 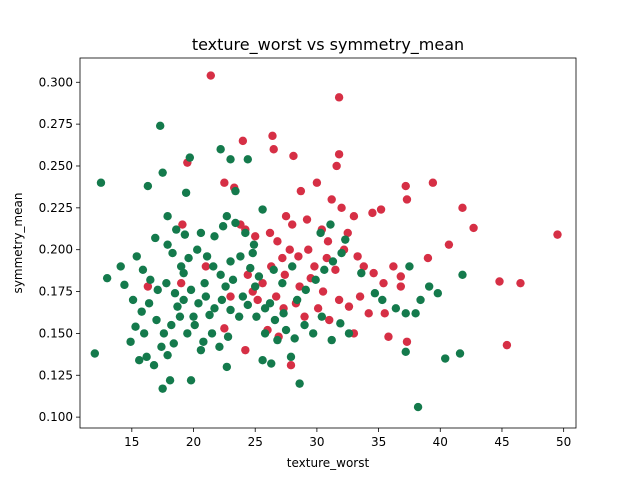 I want to click on x-tick-label: 40, so click(x=440, y=442).